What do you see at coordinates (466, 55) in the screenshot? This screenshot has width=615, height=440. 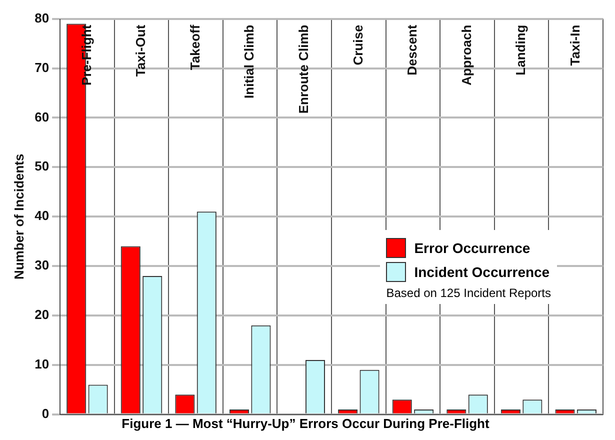 I see `x-tick-label: Approach` at bounding box center [466, 55].